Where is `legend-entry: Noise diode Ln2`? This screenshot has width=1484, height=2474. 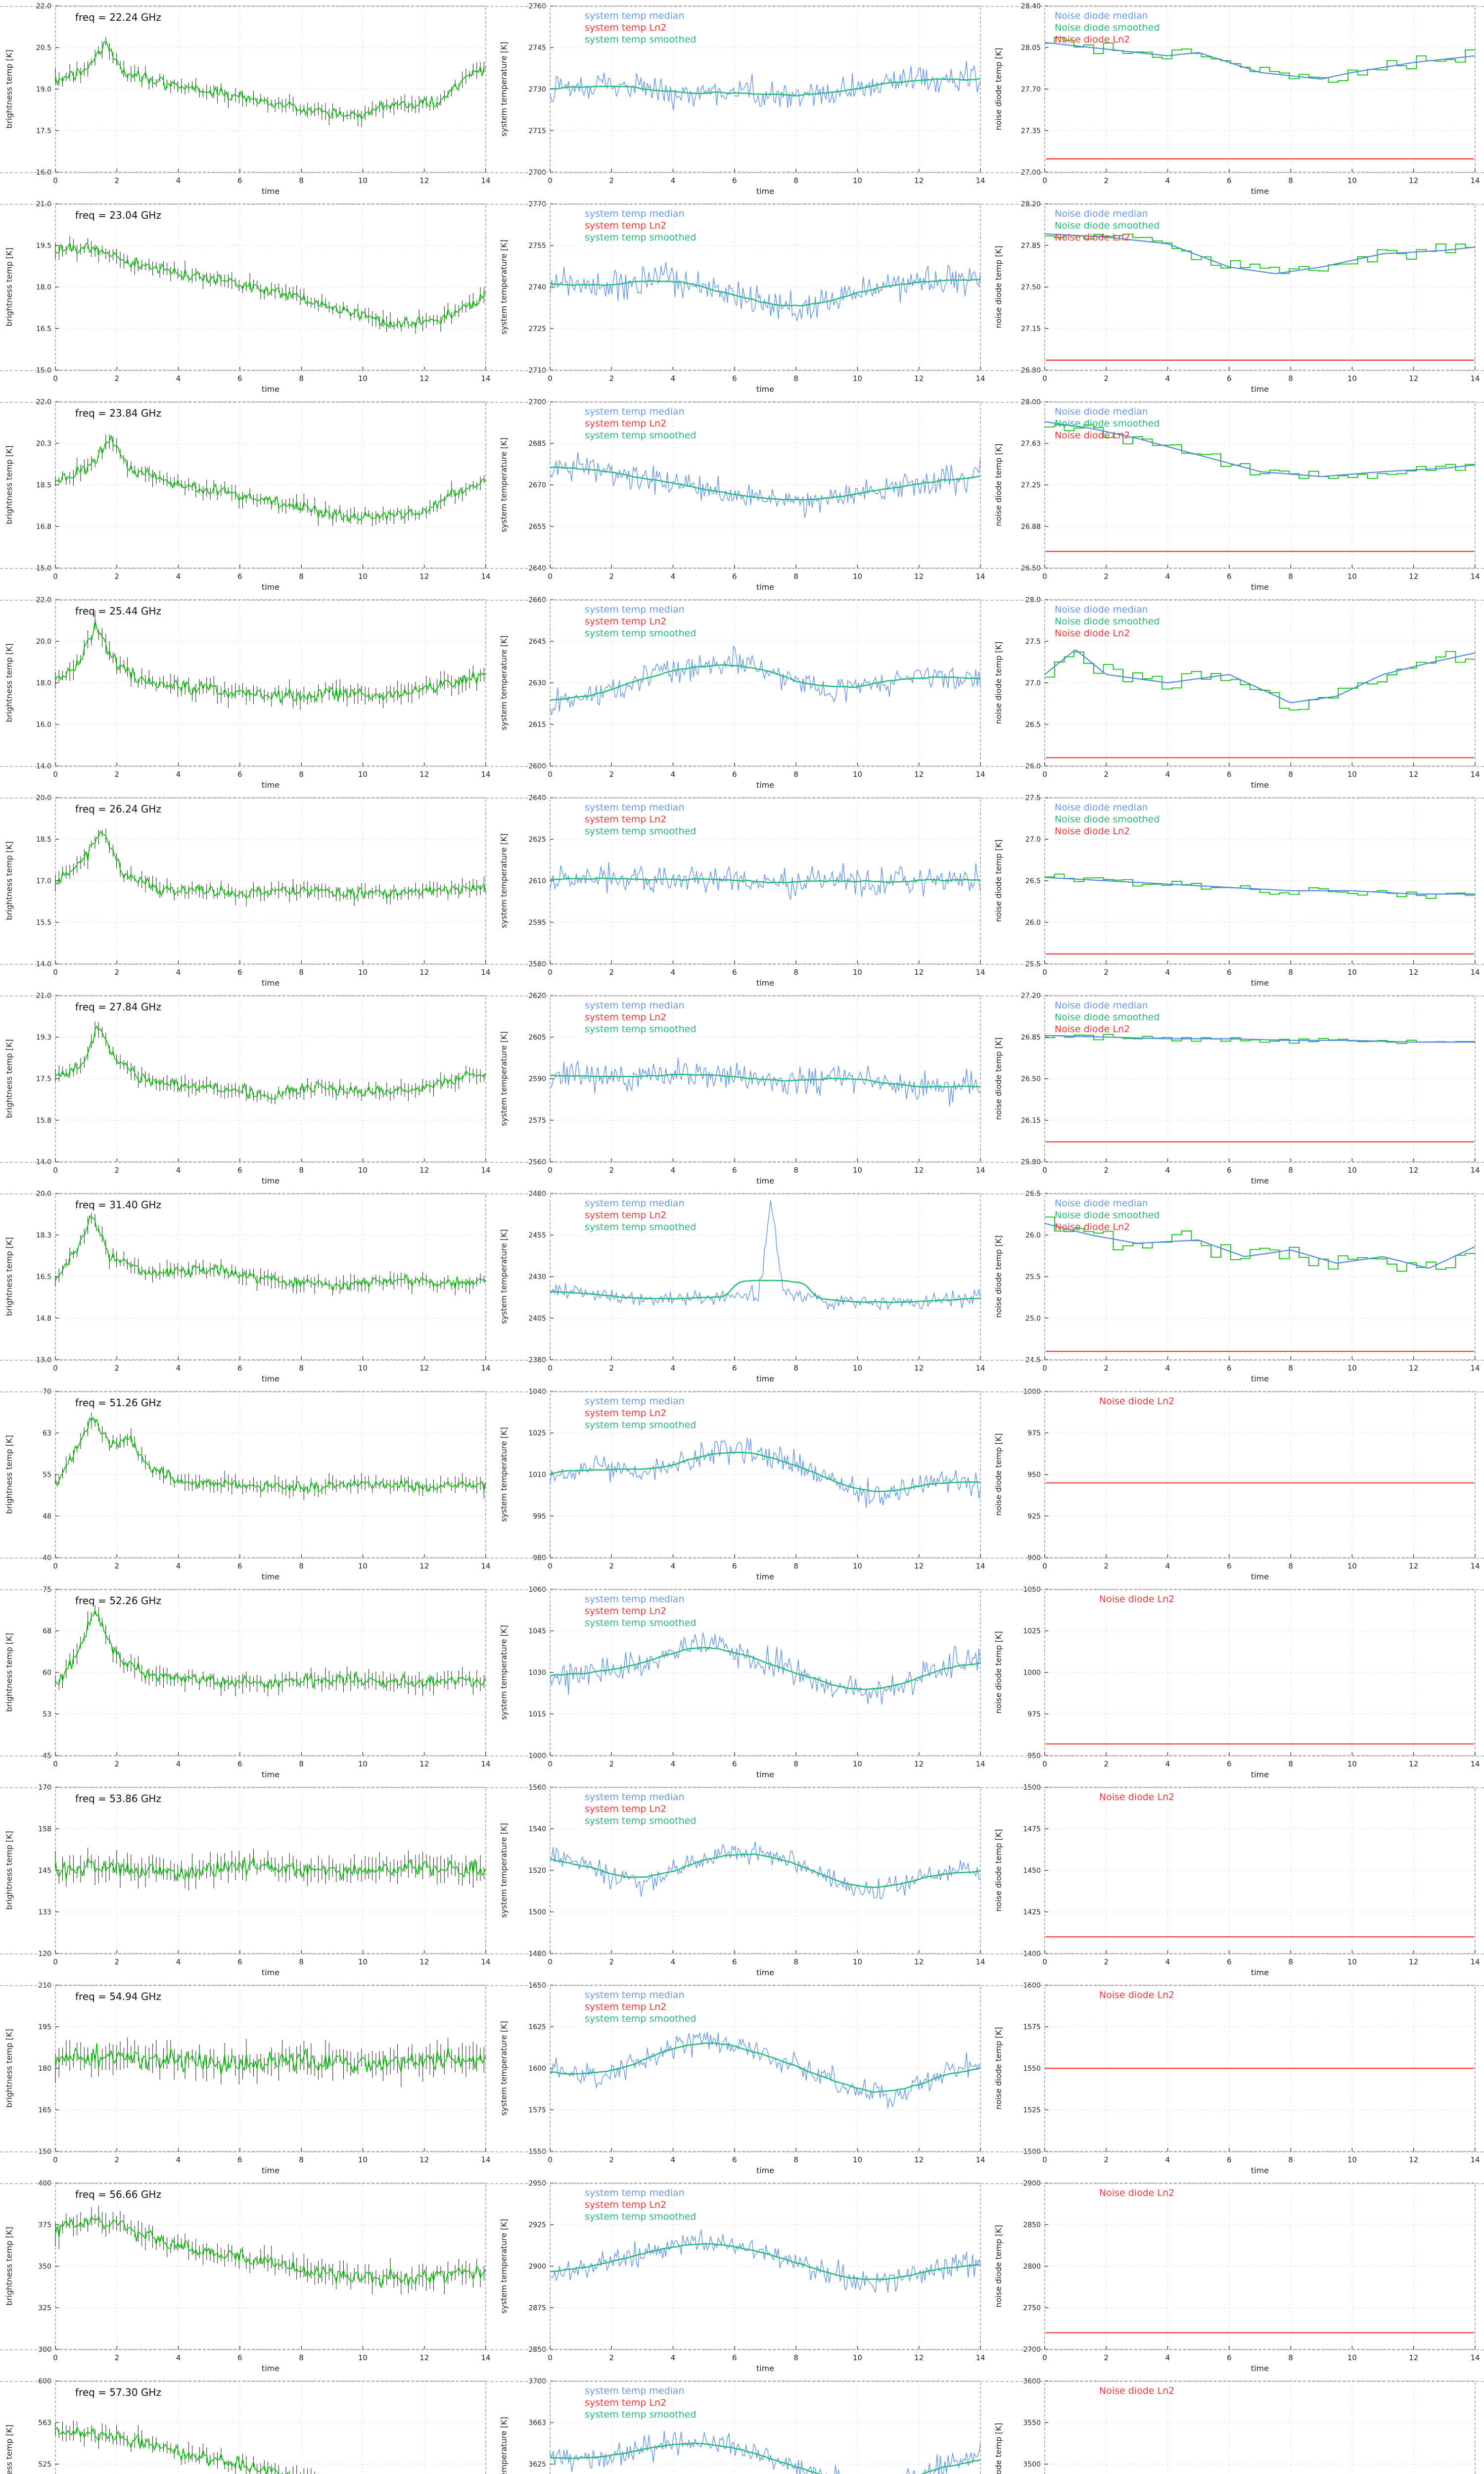
legend-entry: Noise diode Ln2 is located at coordinates (1136, 2391).